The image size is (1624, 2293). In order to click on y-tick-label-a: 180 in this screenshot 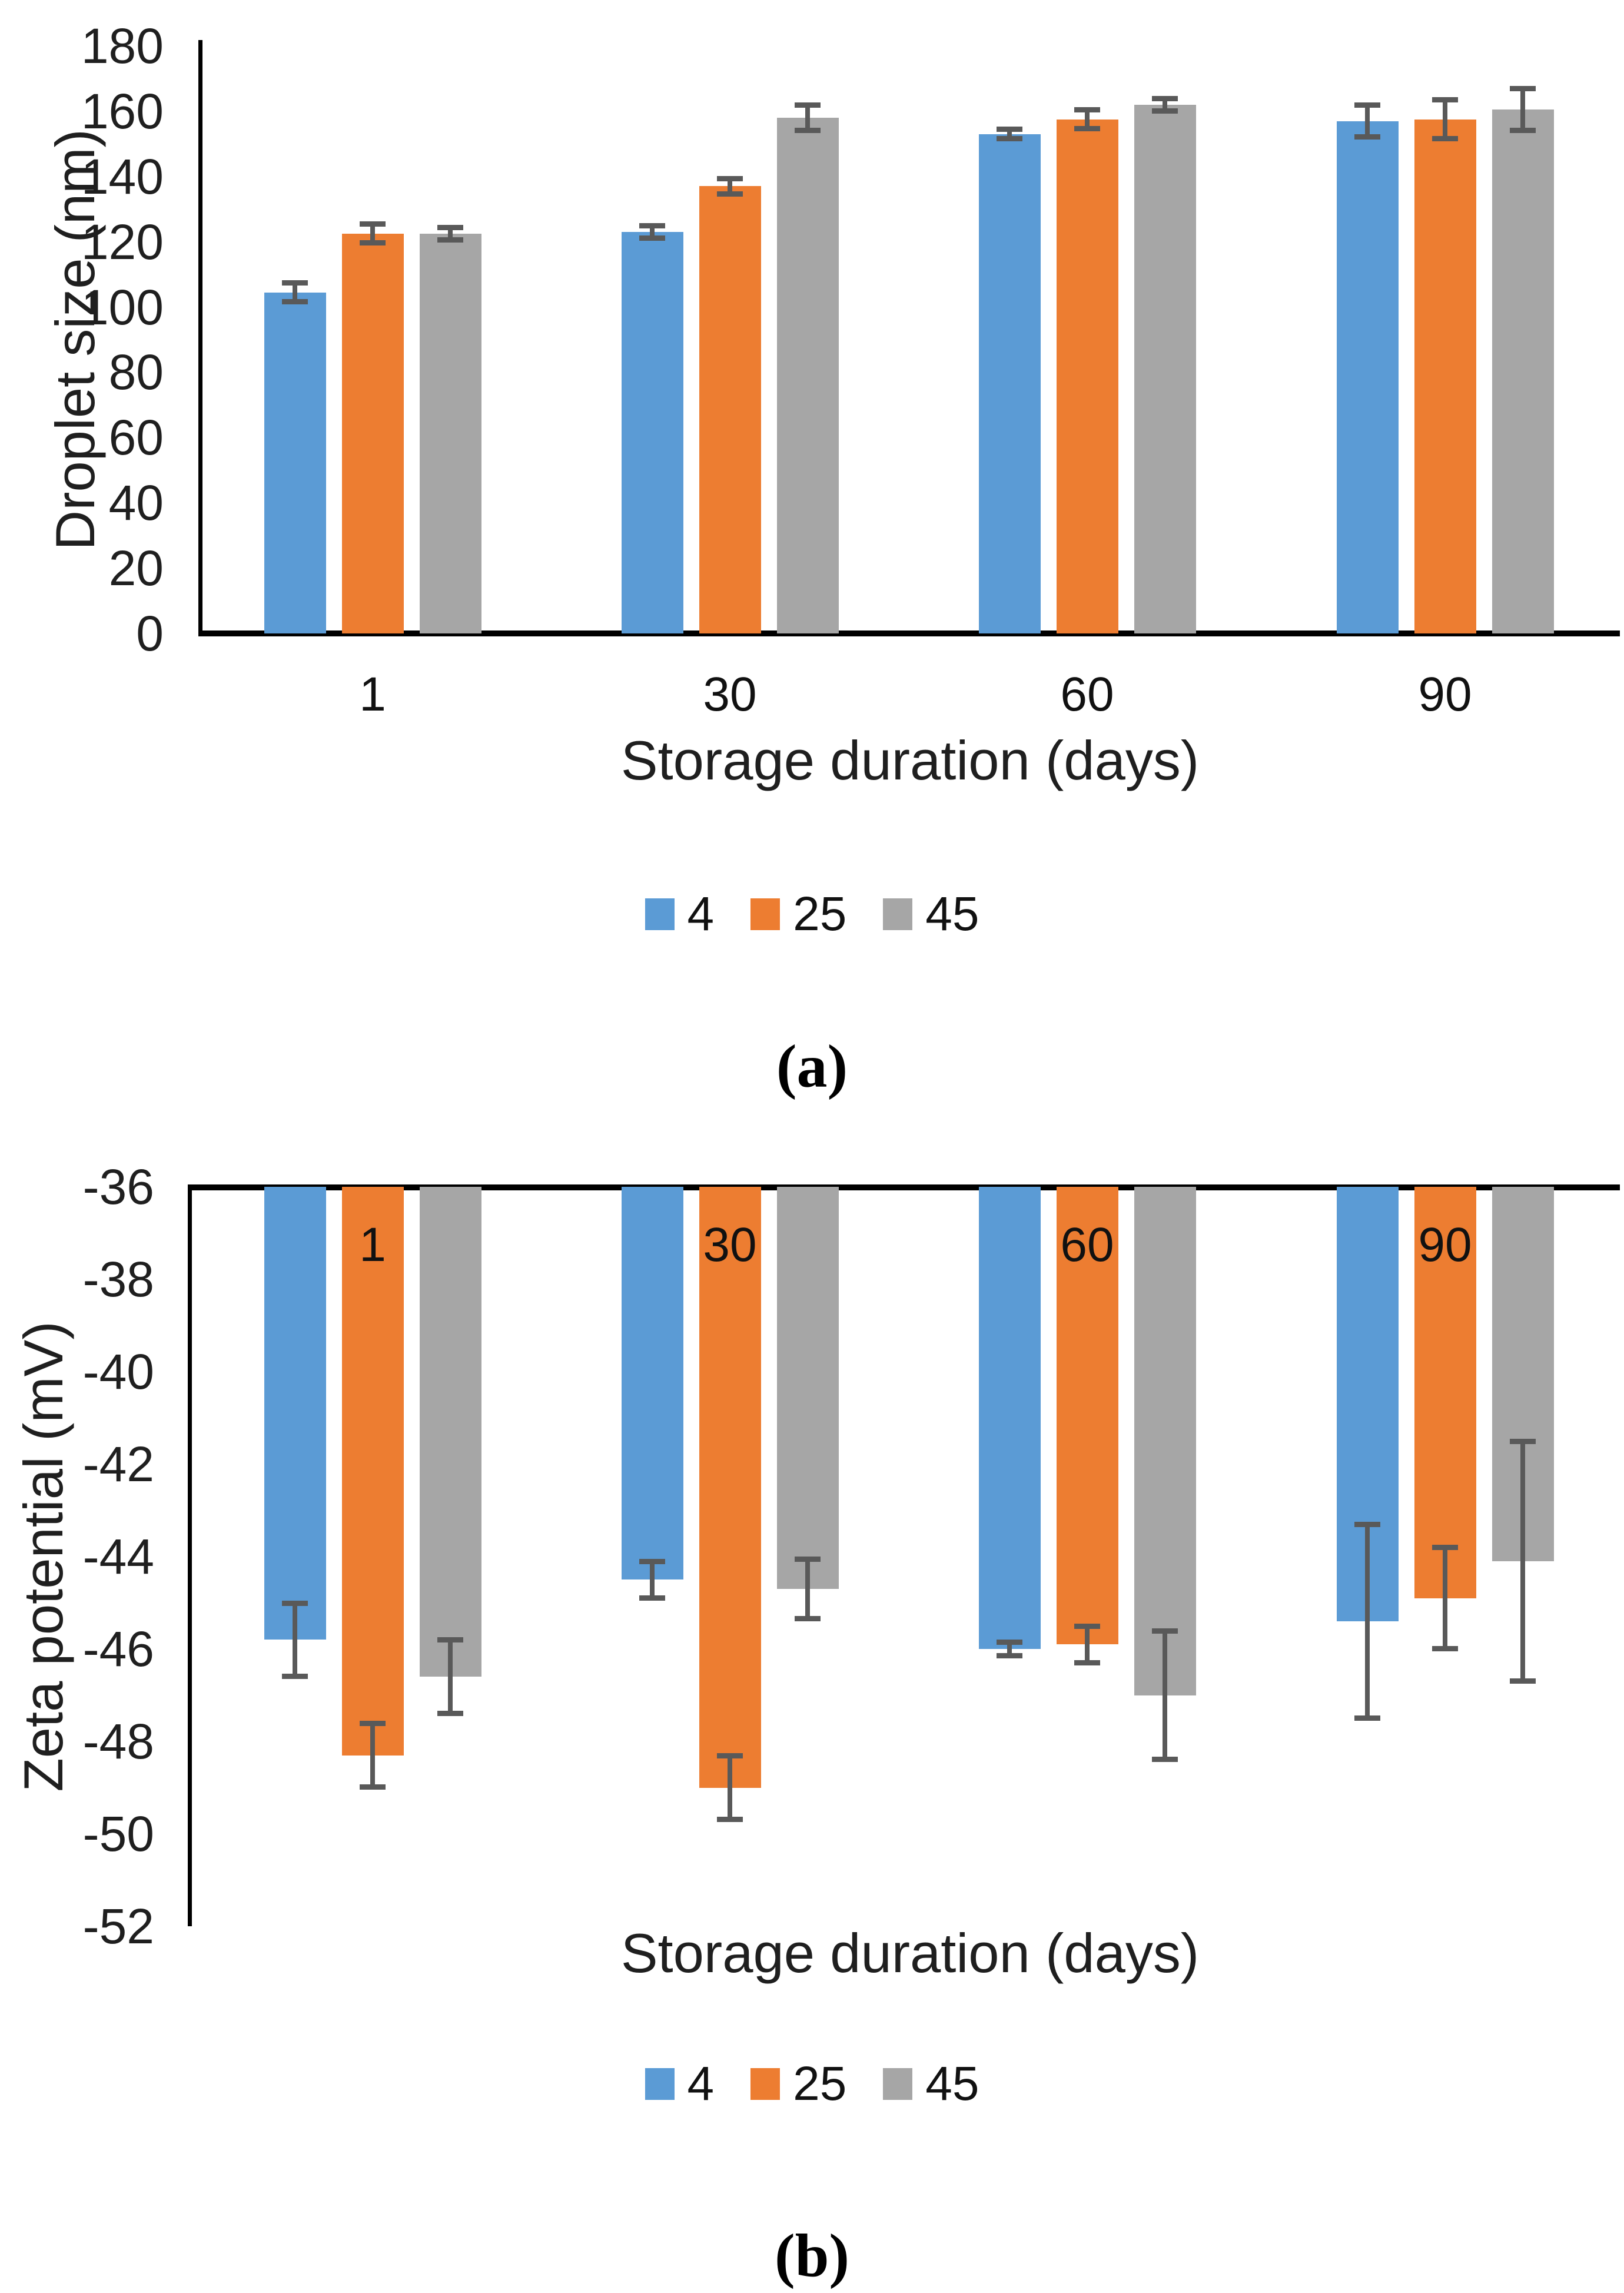, I will do `click(122, 46)`.